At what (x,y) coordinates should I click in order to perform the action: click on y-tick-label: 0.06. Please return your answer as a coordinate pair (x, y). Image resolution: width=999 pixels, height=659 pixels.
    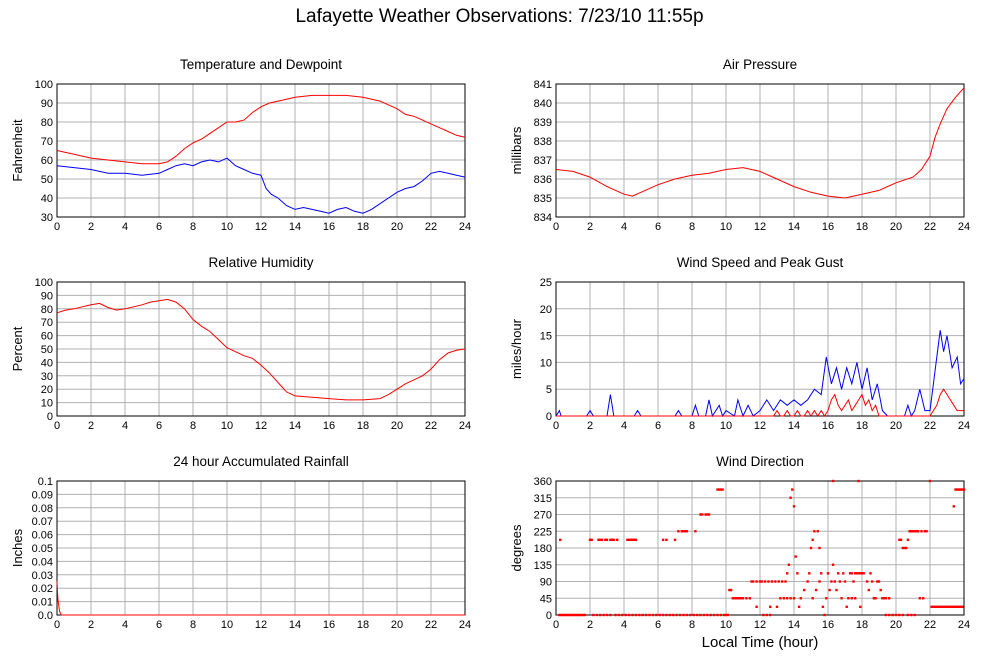
    Looking at the image, I should click on (42, 536).